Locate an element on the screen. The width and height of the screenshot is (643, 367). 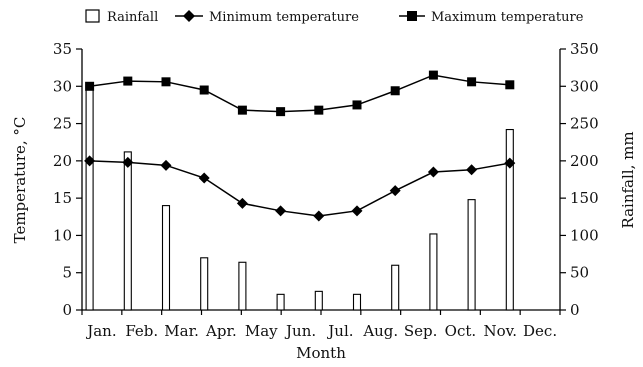
left-y-tick-label-6: 30 is located at coordinates (62, 86).